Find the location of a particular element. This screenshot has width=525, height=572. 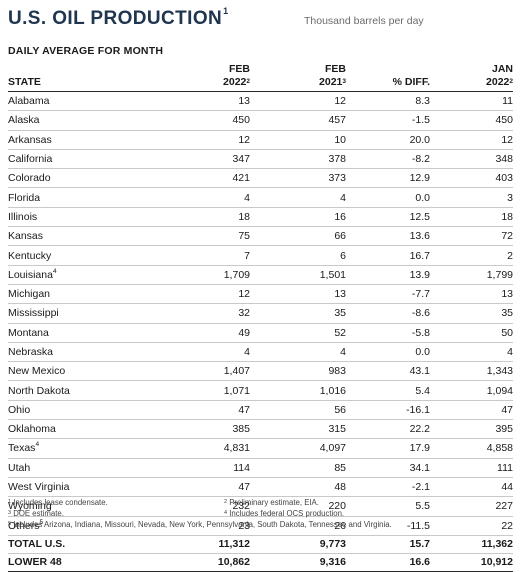

feb2021-cell: 66 is located at coordinates (298, 236).